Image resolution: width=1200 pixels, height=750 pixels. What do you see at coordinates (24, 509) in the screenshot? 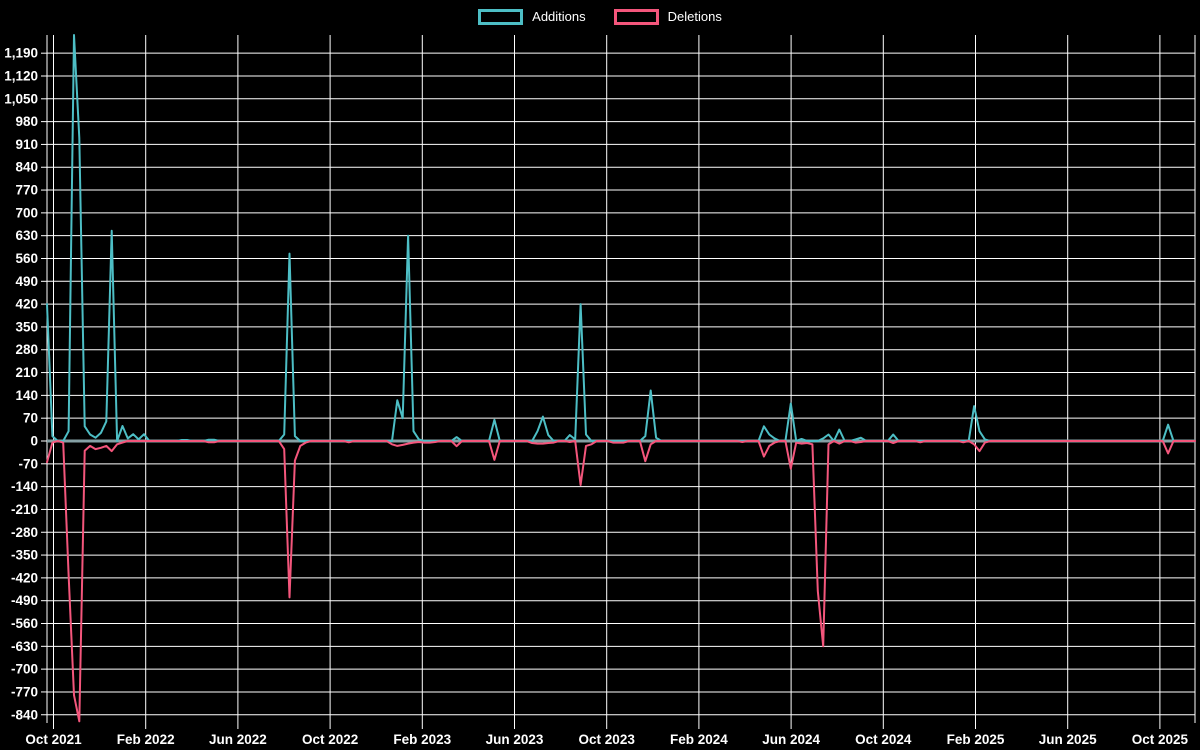
I see `y-tick-label: -210` at bounding box center [24, 509].